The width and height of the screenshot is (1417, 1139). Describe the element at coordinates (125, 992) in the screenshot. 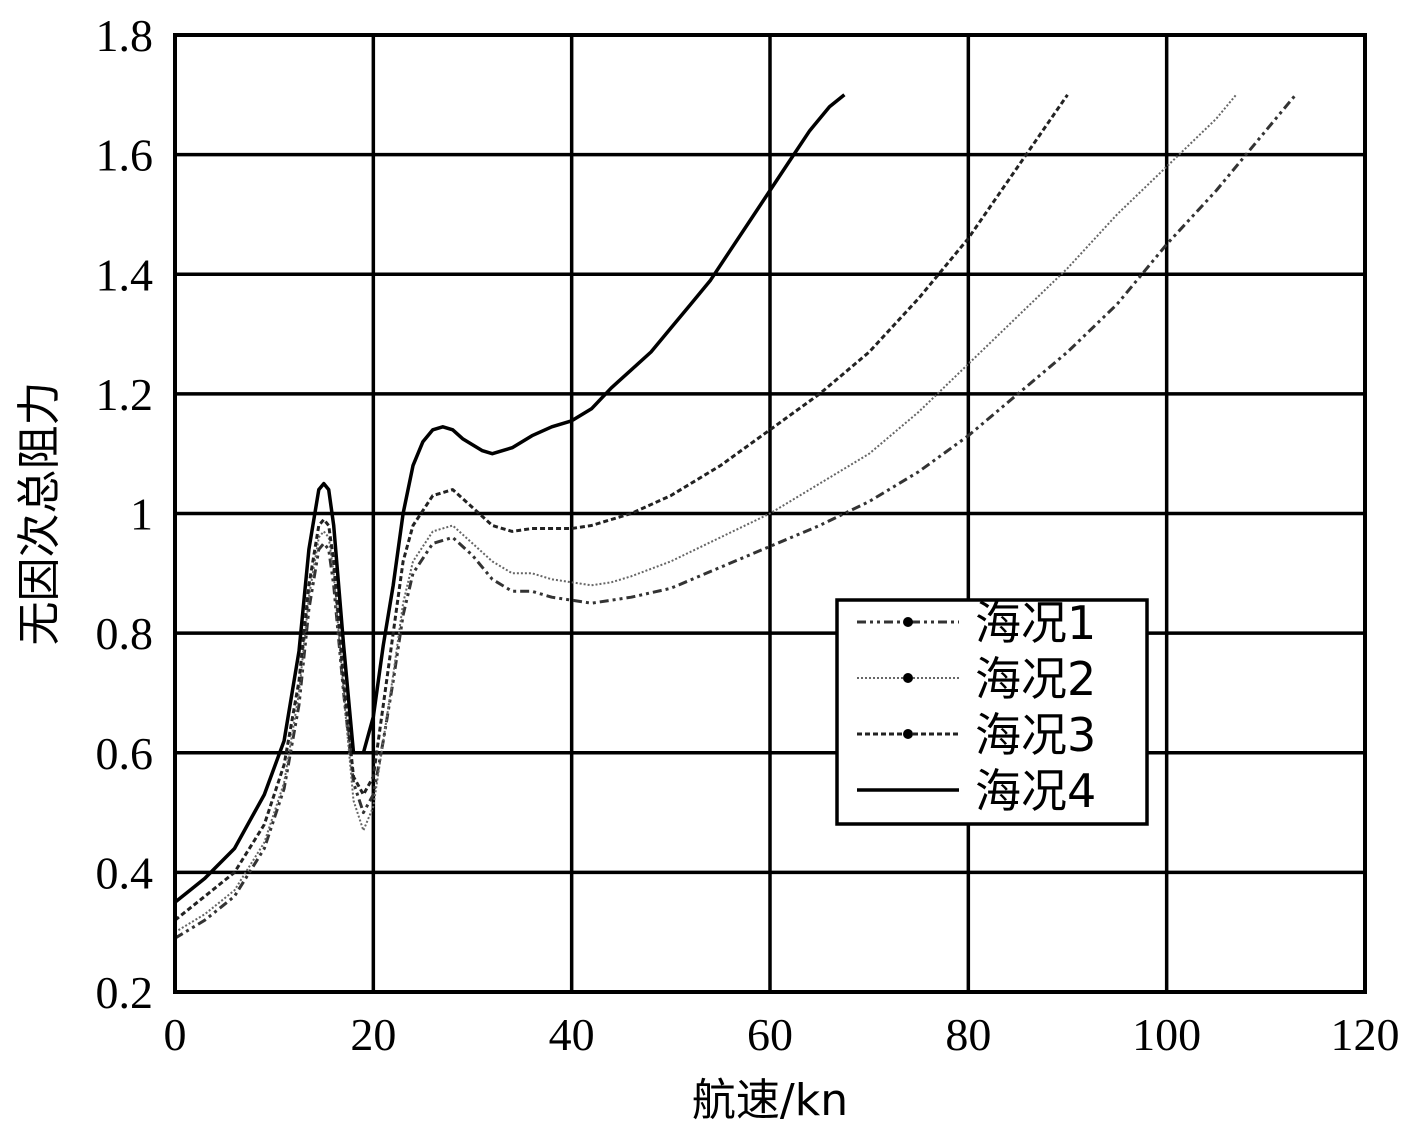

I see `y-tick-label: 0.2` at that location.